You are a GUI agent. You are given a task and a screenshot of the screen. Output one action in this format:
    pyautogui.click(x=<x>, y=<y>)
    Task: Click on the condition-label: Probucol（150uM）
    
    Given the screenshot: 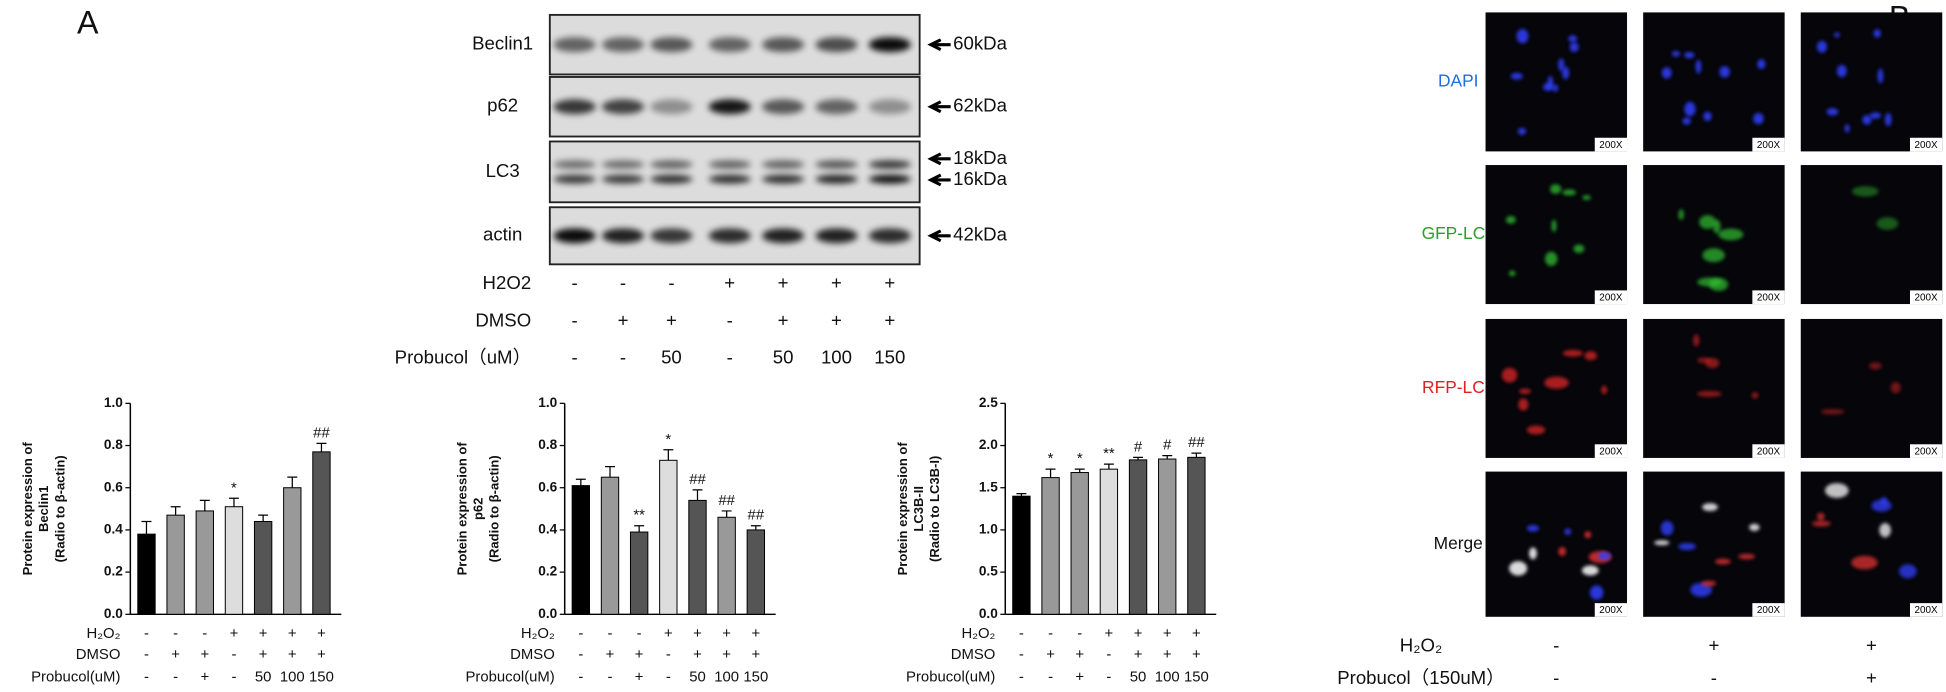 What is the action you would take?
    pyautogui.click(x=1421, y=677)
    